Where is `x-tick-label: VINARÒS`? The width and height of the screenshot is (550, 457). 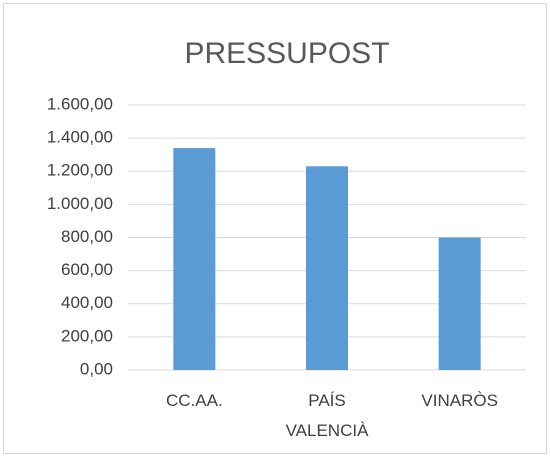
x-tick-label: VINARÒS is located at coordinates (459, 400).